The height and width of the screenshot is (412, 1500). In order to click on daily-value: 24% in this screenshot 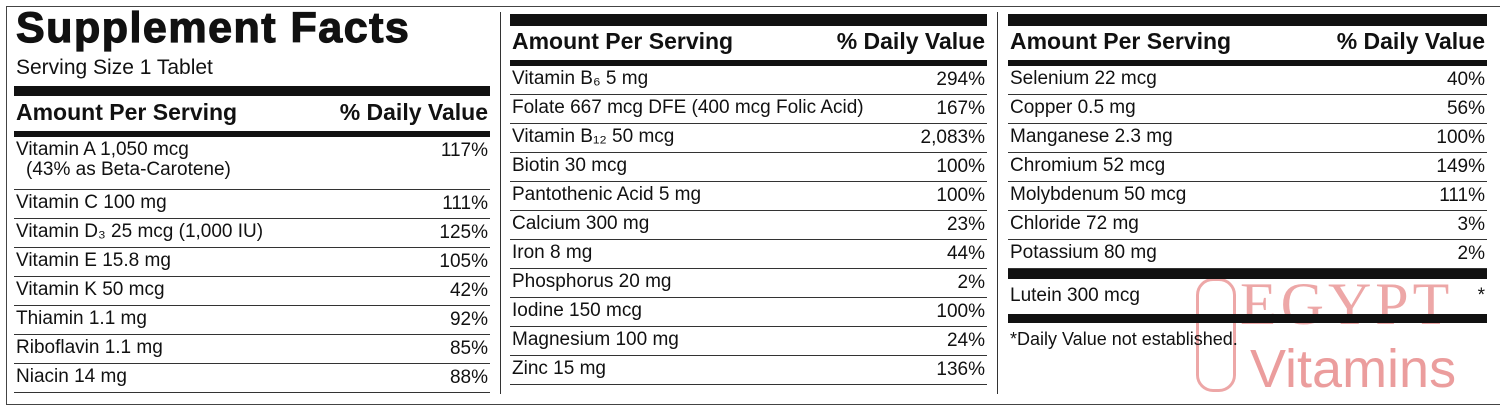, I will do `click(965, 340)`.